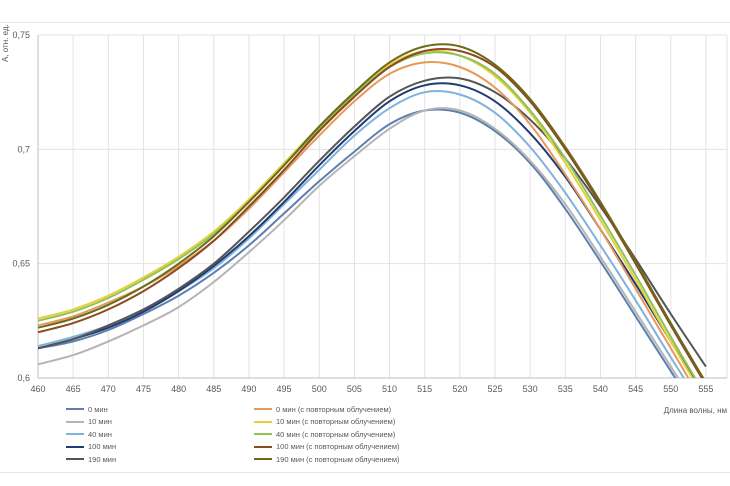 The image size is (730, 486). What do you see at coordinates (333, 409) in the screenshot?
I see `legend-label: 0 мин (с повторным облучением)` at bounding box center [333, 409].